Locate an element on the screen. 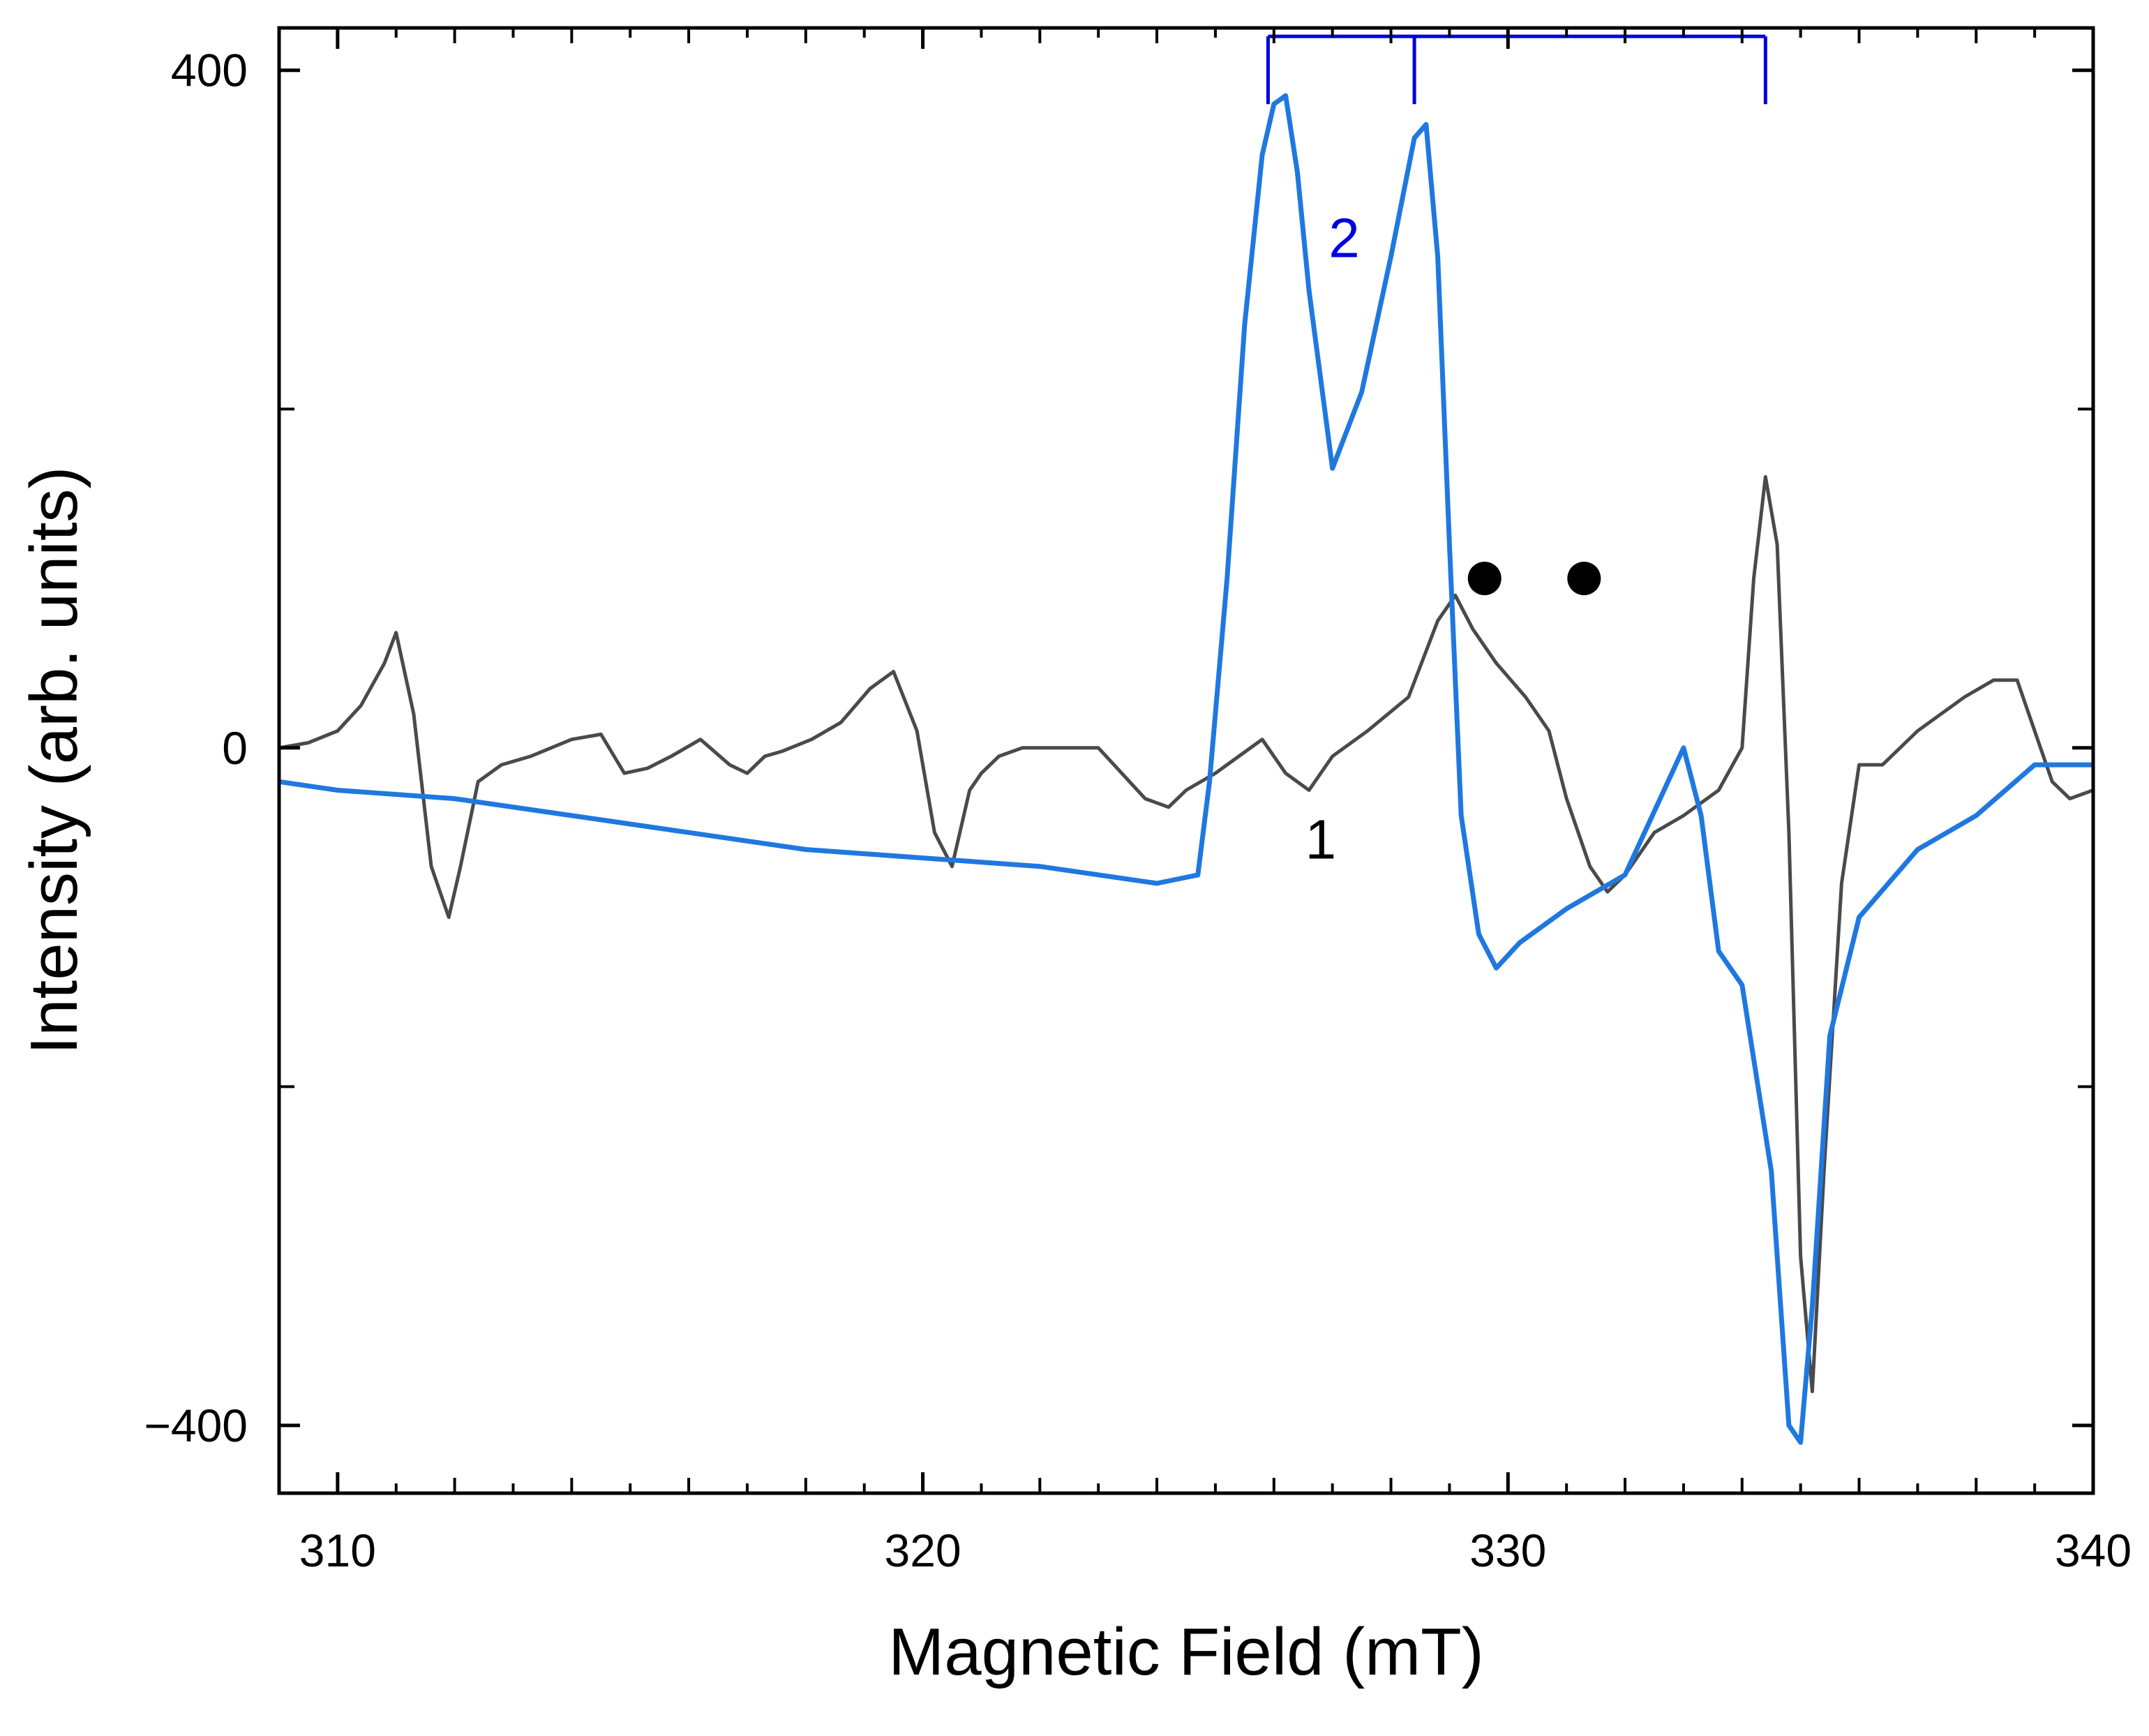  y-tick-label: −400 is located at coordinates (196, 1425).